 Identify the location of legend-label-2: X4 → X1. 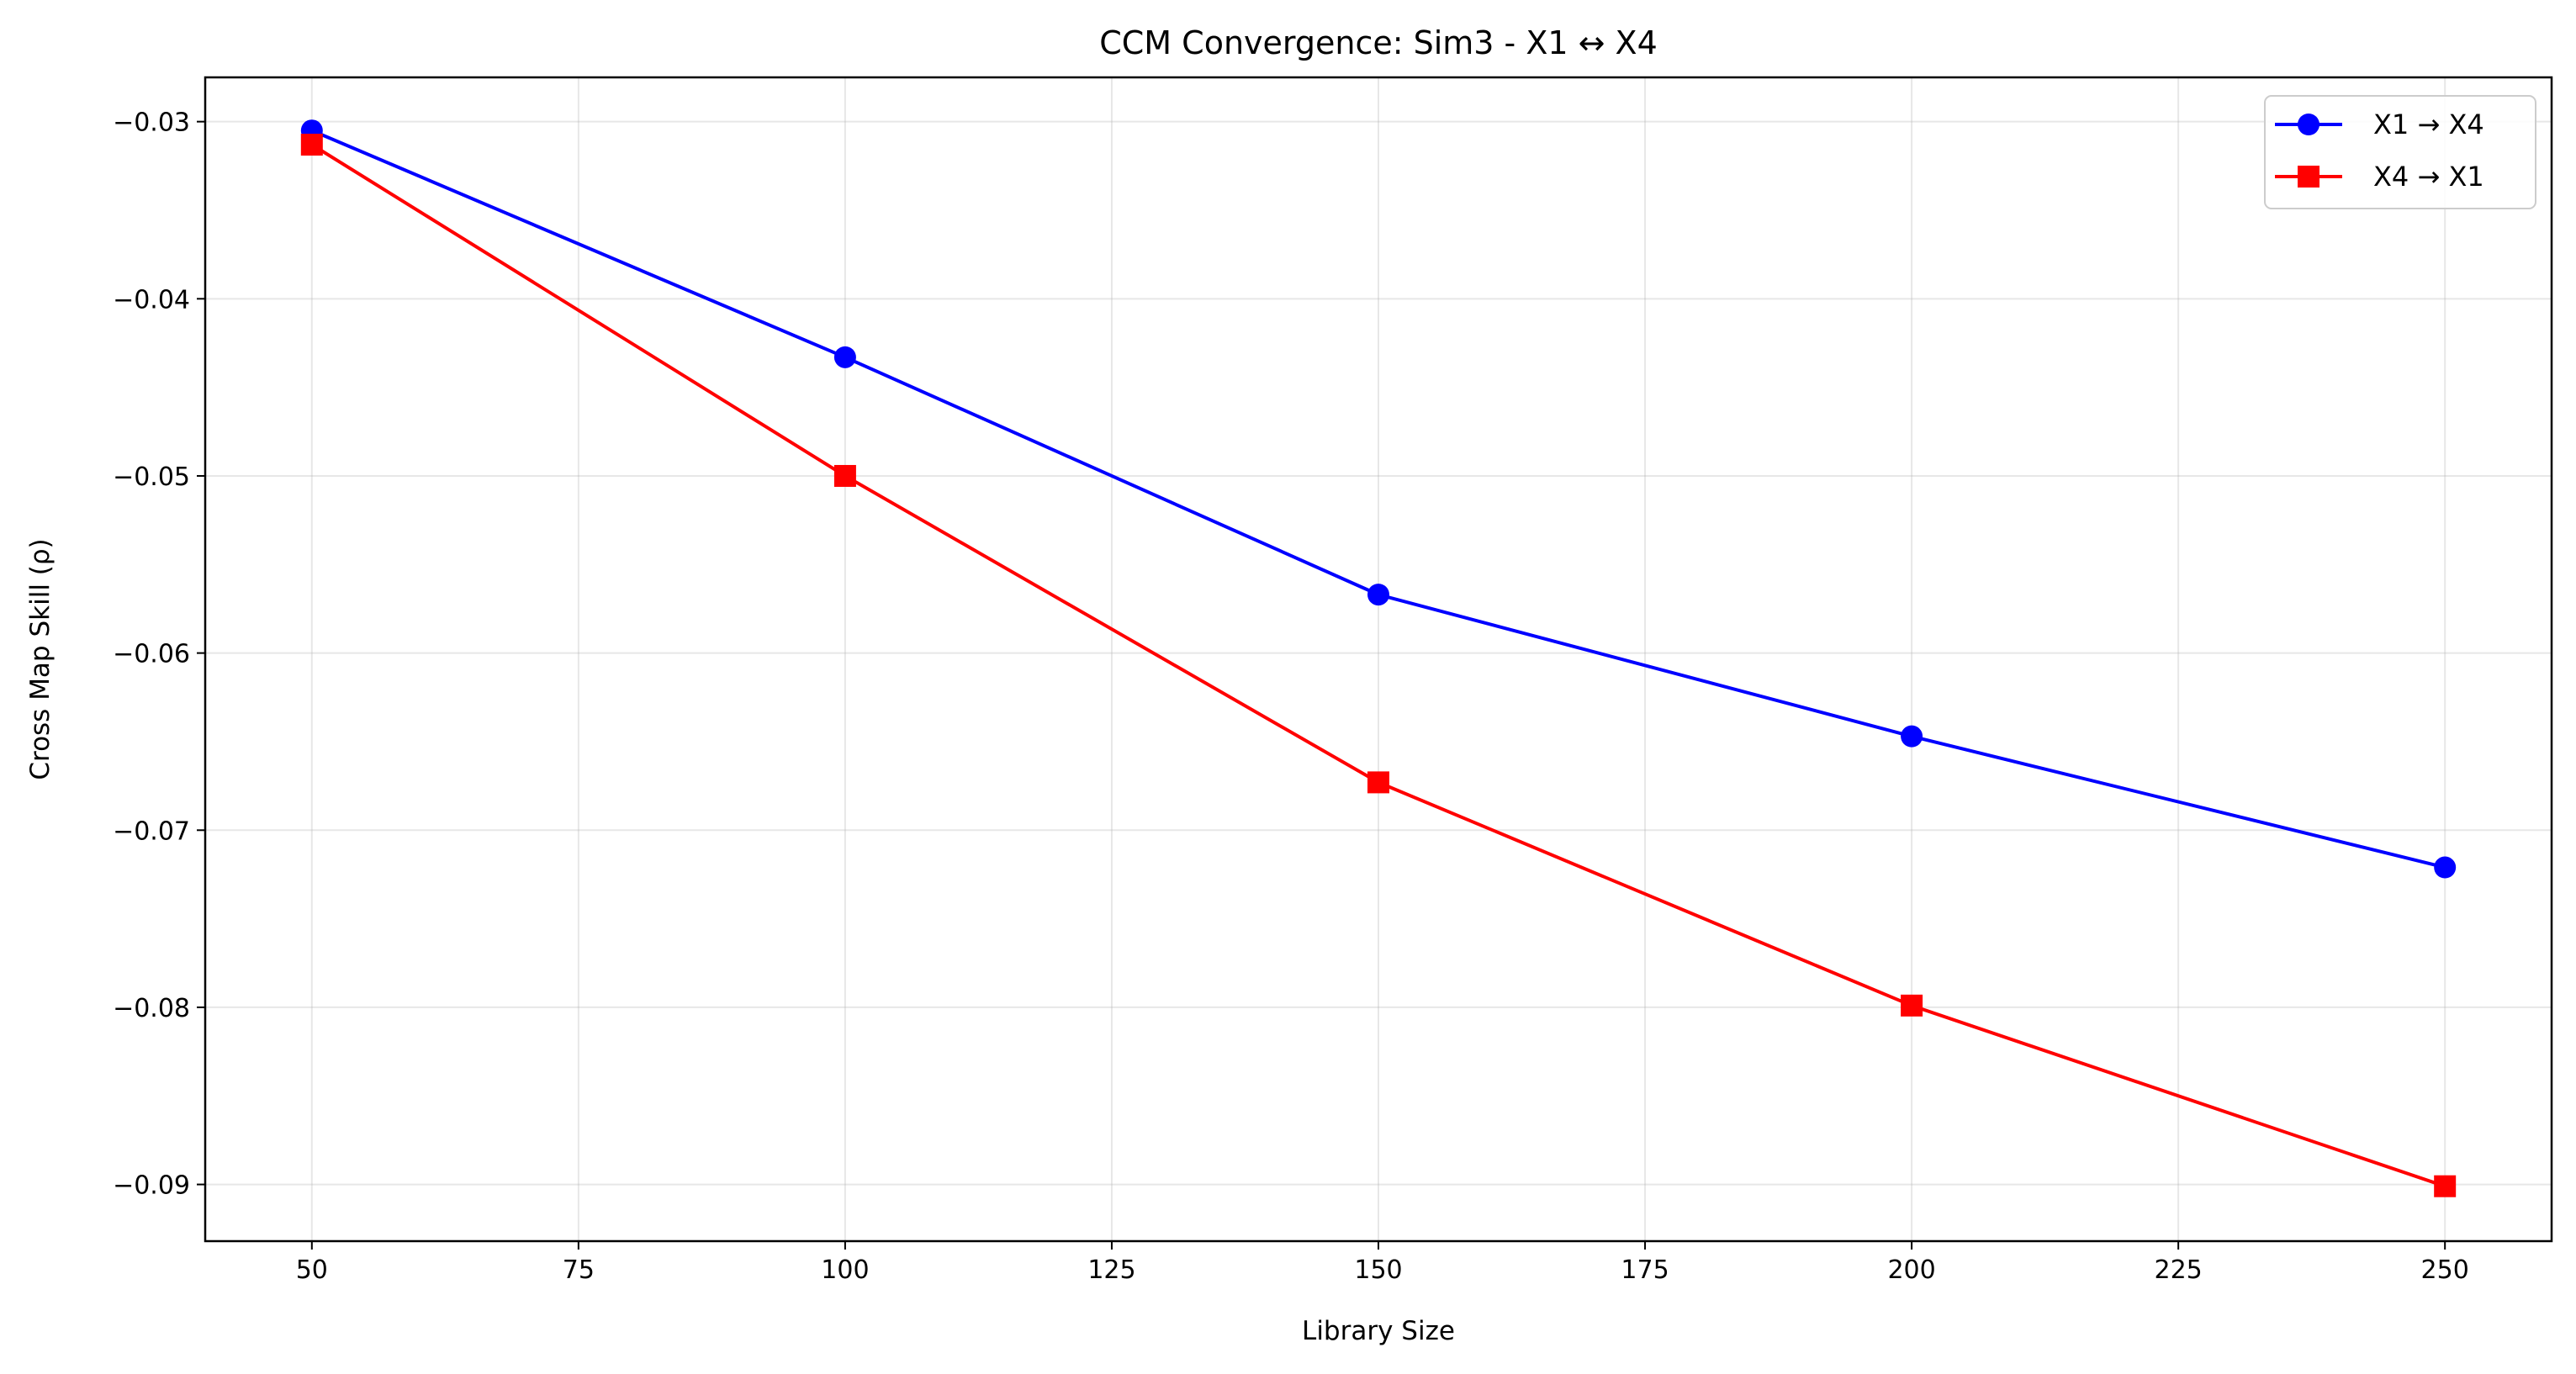
(2428, 177).